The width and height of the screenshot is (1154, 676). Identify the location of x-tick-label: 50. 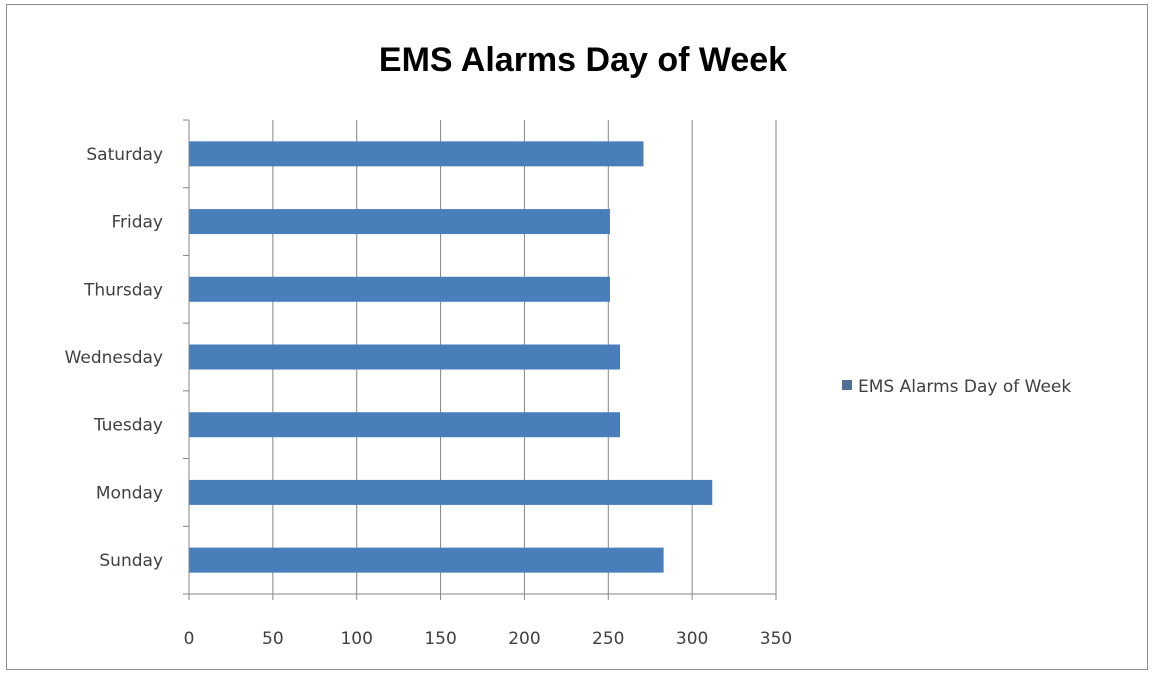
(273, 639).